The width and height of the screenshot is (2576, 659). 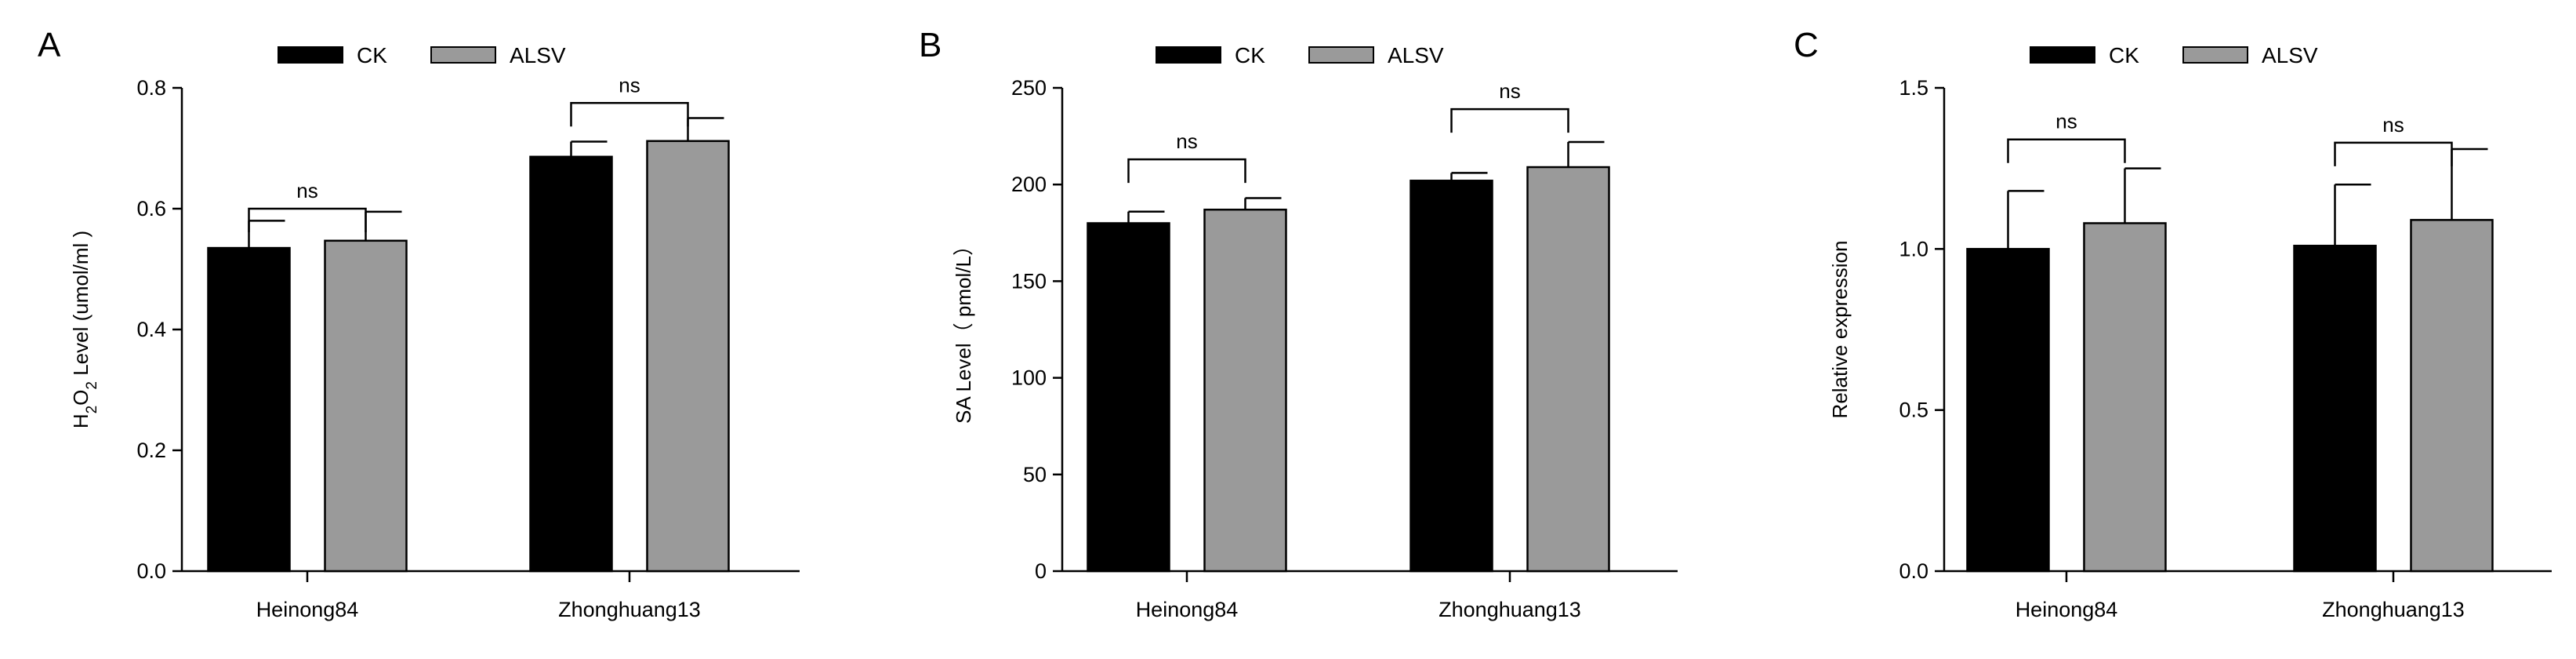 I want to click on y-tick-label: 1.0, so click(x=1914, y=248).